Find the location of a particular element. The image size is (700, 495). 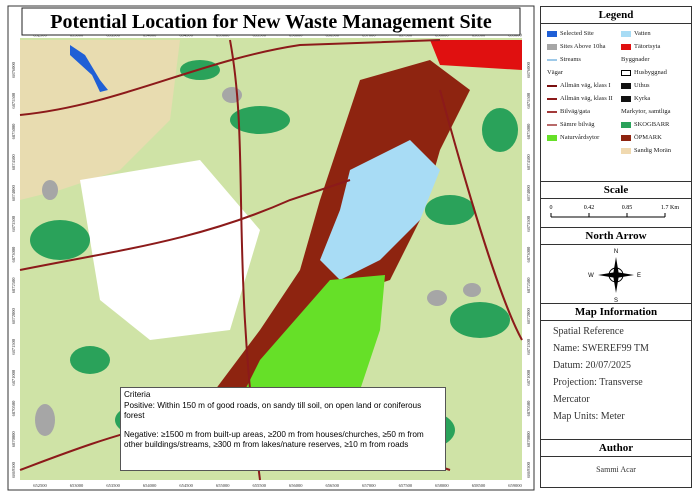

x-coordinate-label: 657000 is located at coordinates (369, 485).